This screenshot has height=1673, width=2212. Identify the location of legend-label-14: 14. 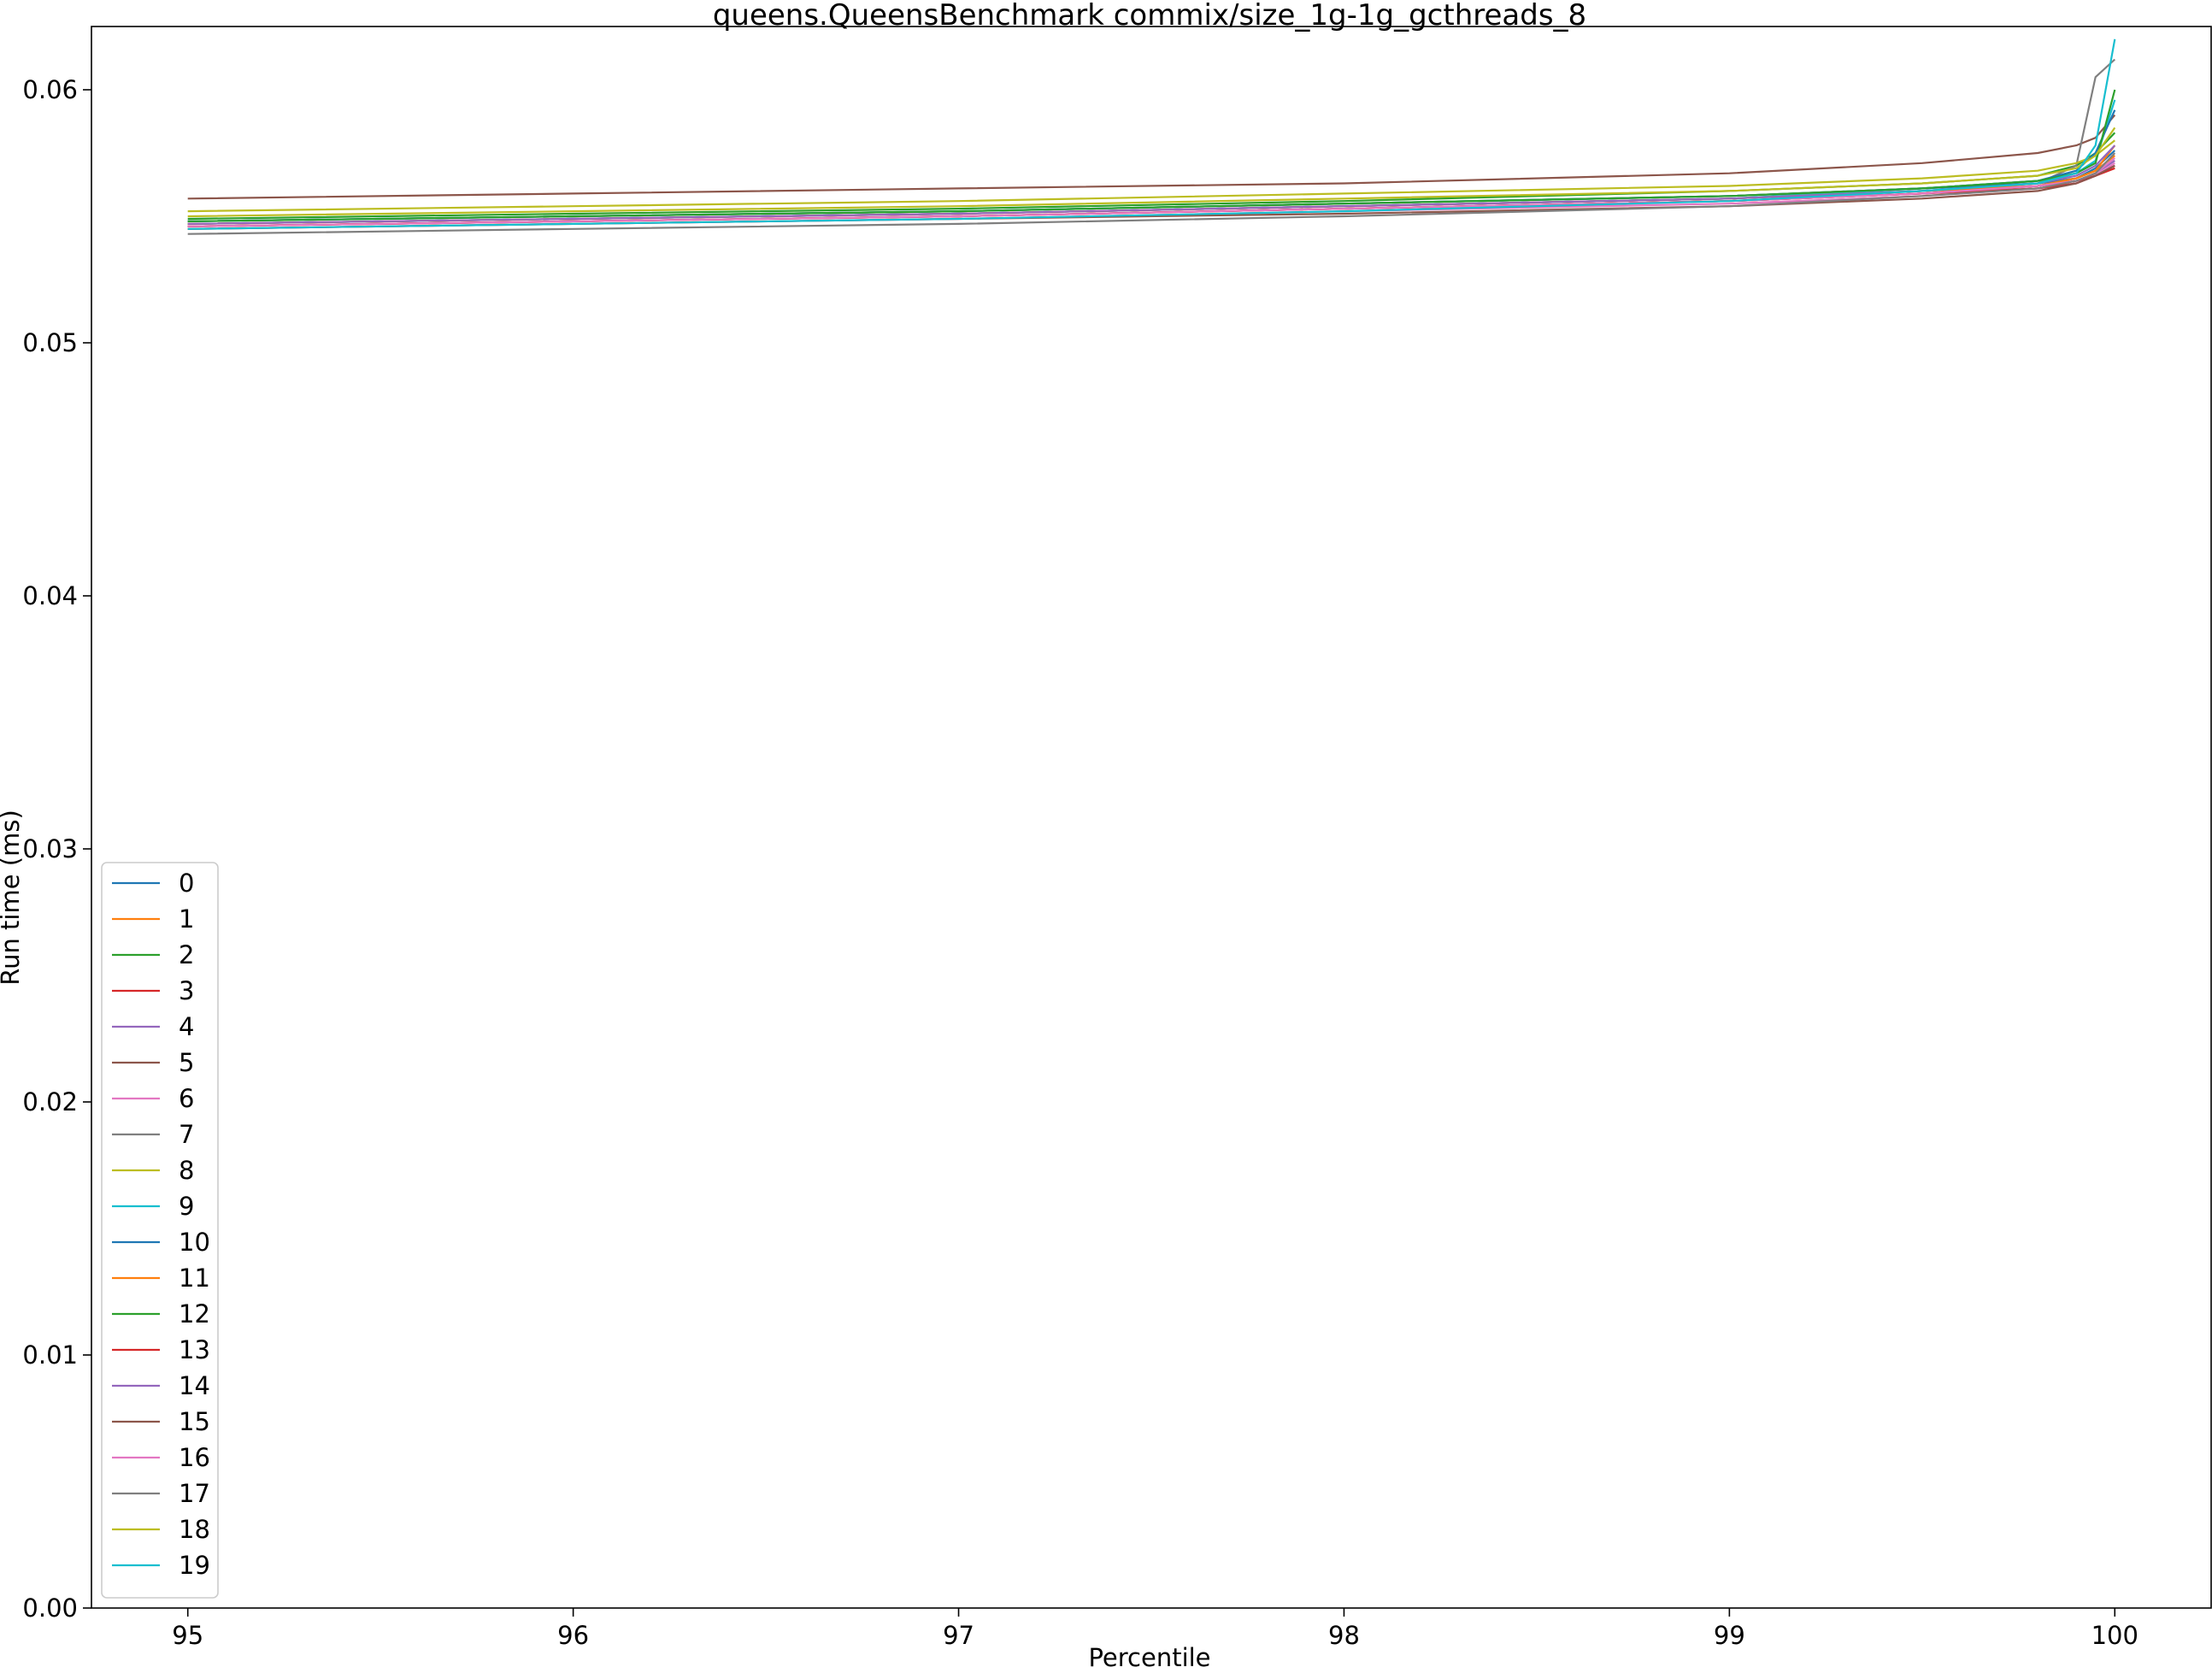
(194, 1385).